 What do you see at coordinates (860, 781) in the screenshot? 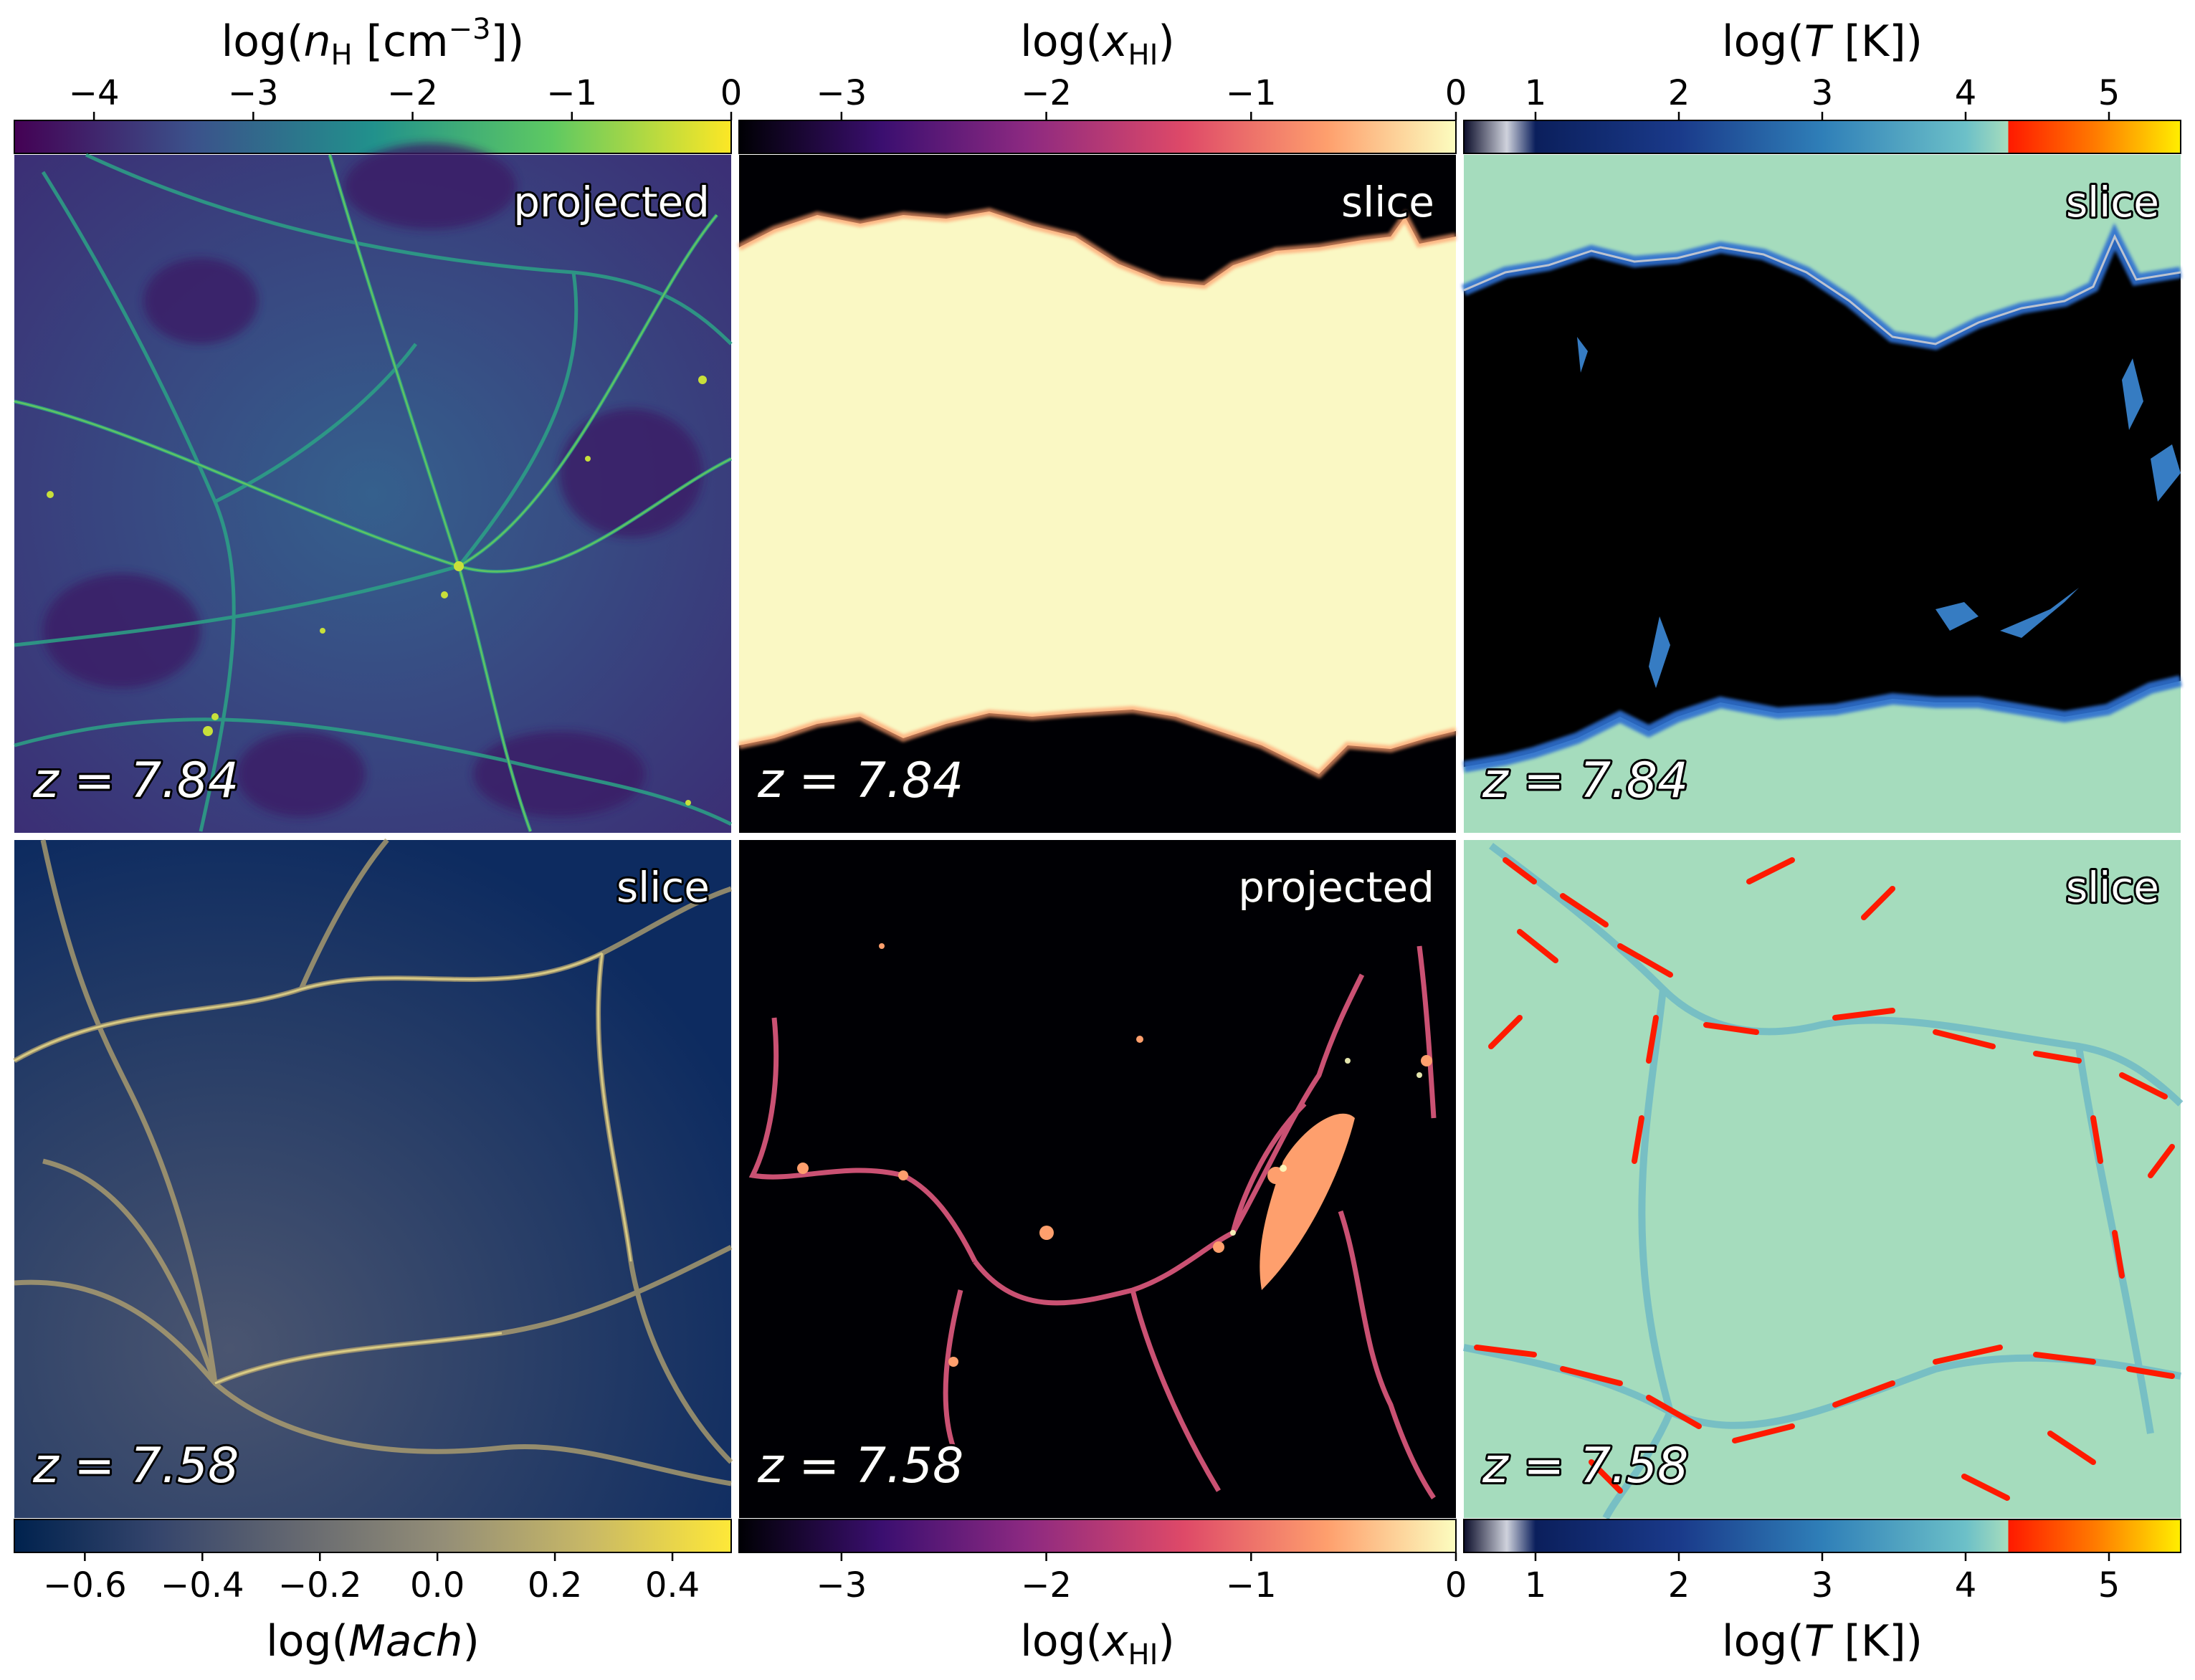
I see `redshift-xhi-top: z = 7.84` at bounding box center [860, 781].